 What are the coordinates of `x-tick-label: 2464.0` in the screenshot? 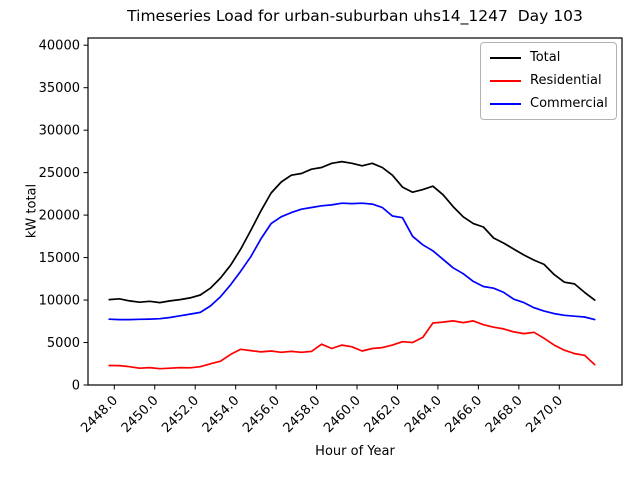 It's located at (423, 414).